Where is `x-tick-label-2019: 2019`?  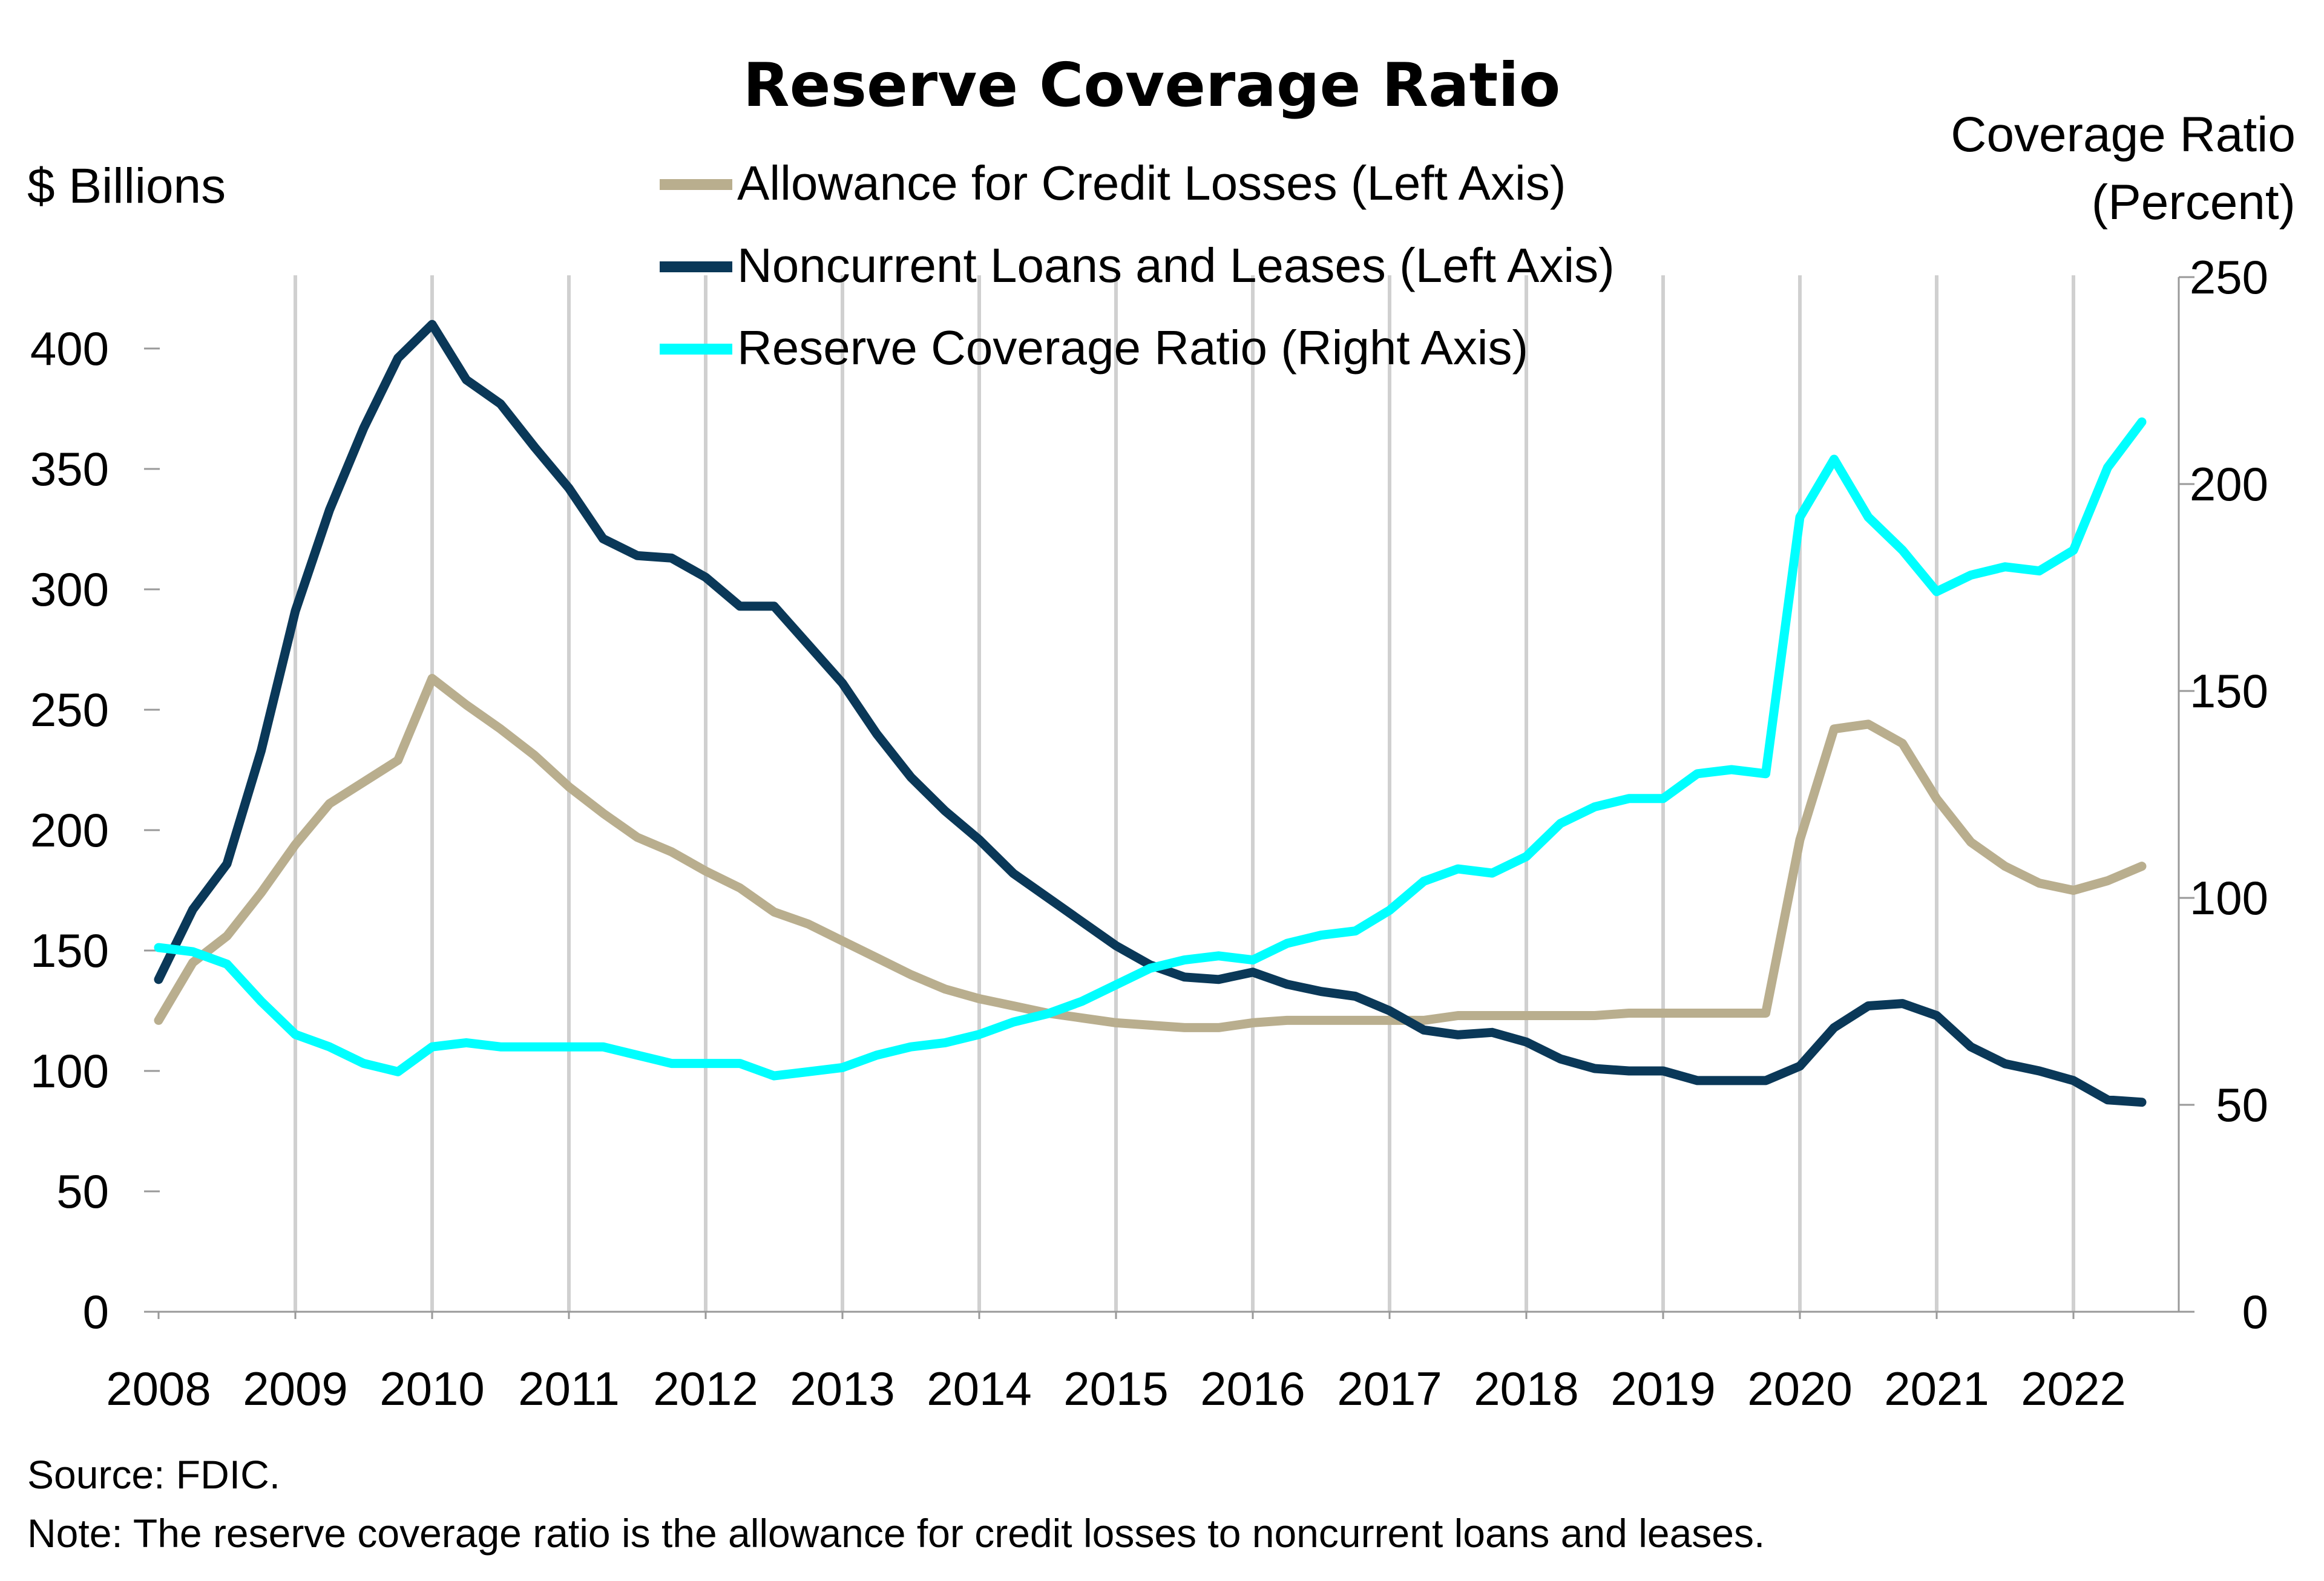 x-tick-label-2019: 2019 is located at coordinates (1663, 1389).